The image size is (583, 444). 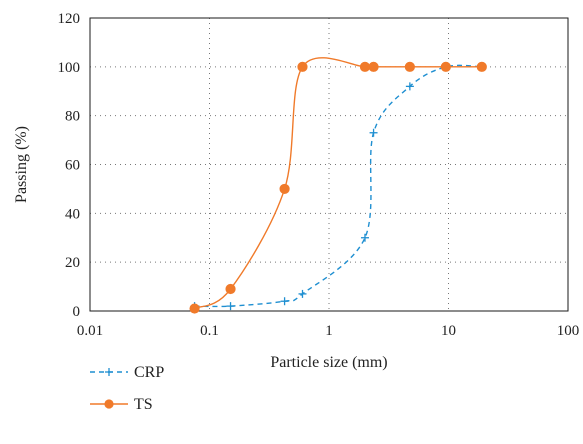 I want to click on y-tick-label: 0, so click(x=77, y=312).